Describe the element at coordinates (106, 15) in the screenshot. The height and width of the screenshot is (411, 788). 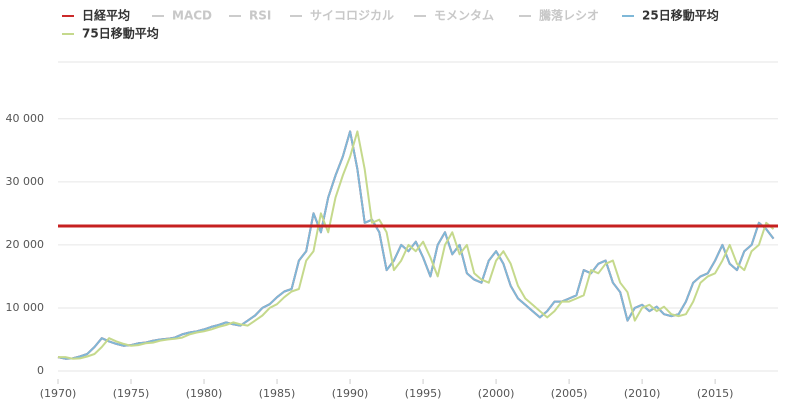
I see `legend-label: 日経平均` at that location.